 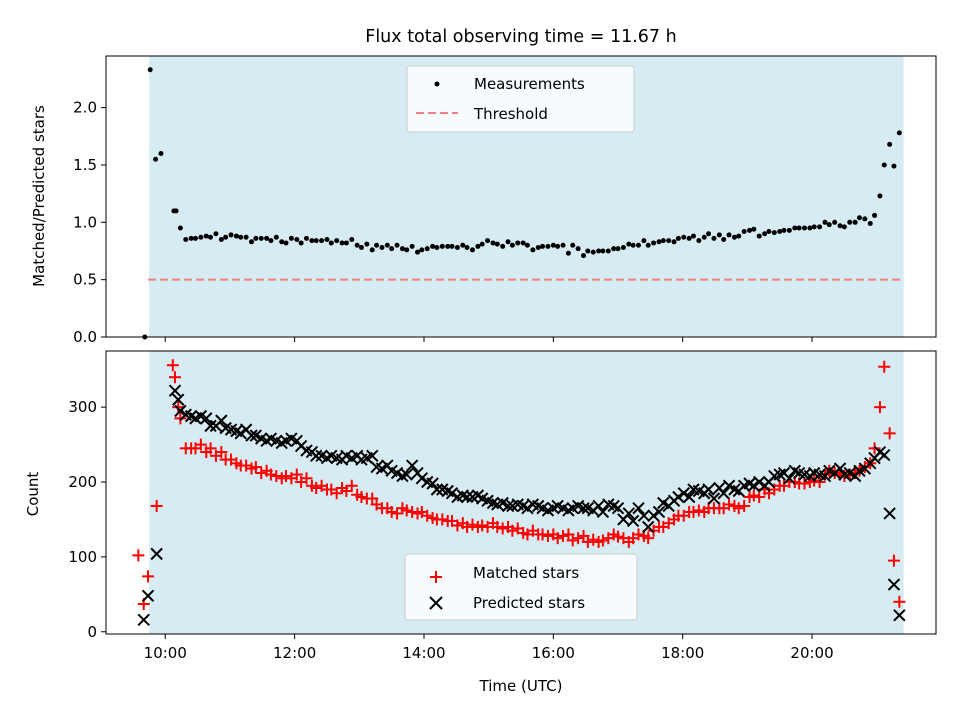 What do you see at coordinates (82, 482) in the screenshot?
I see `y-tick-label: 200` at bounding box center [82, 482].